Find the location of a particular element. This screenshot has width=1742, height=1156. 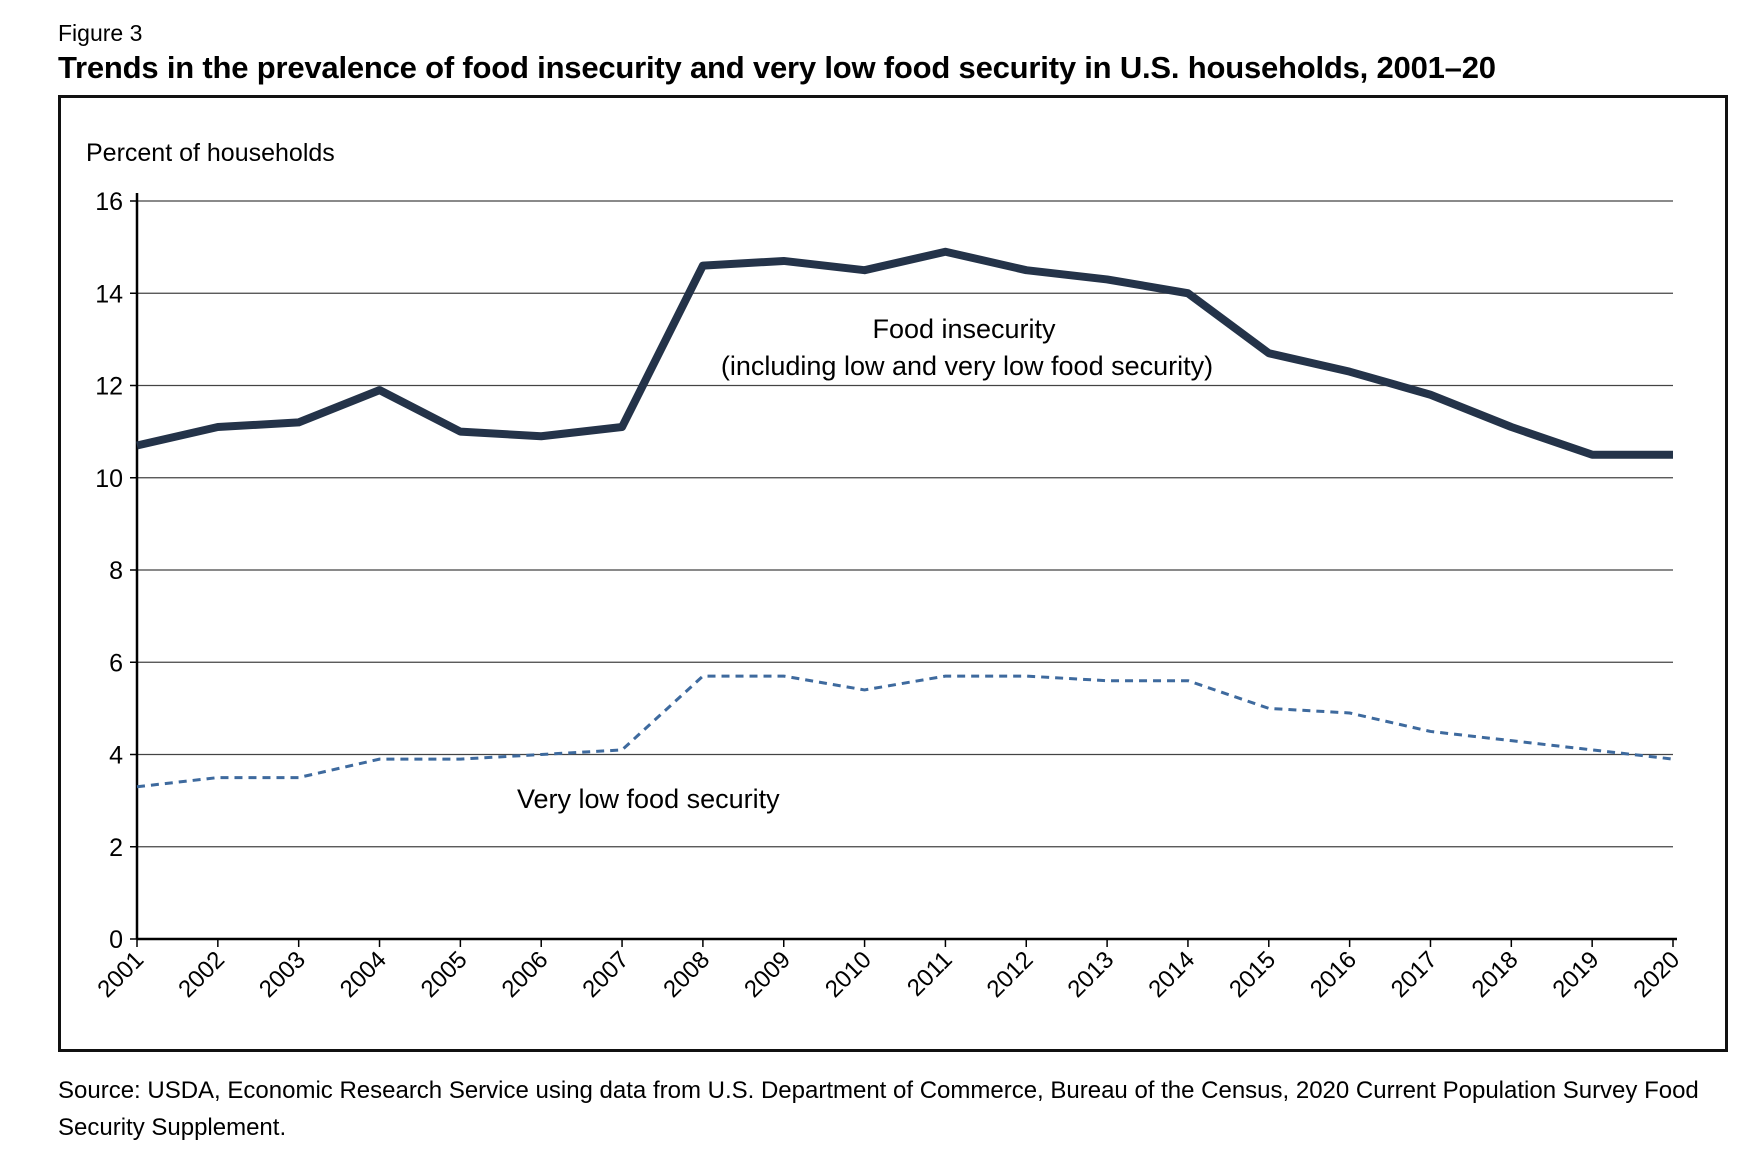

y-tick-label: 2 is located at coordinates (116, 848).